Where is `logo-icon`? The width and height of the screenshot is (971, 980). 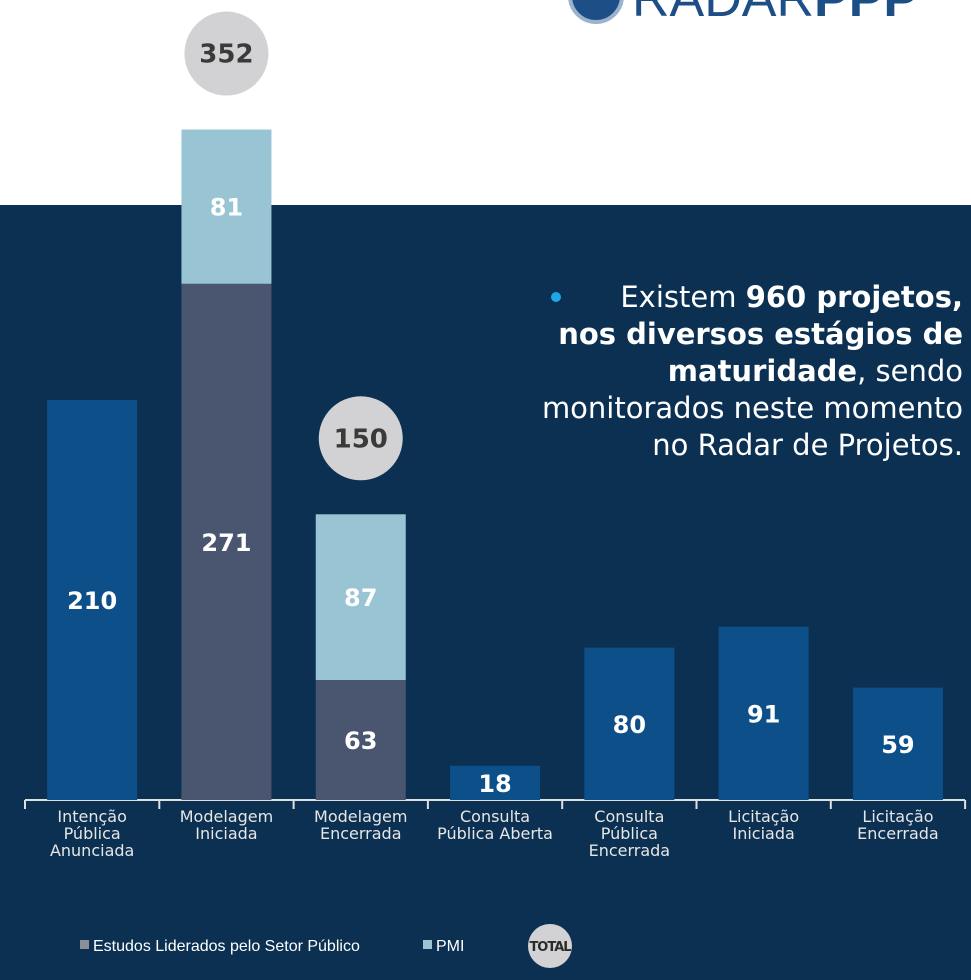 logo-icon is located at coordinates (596, 12).